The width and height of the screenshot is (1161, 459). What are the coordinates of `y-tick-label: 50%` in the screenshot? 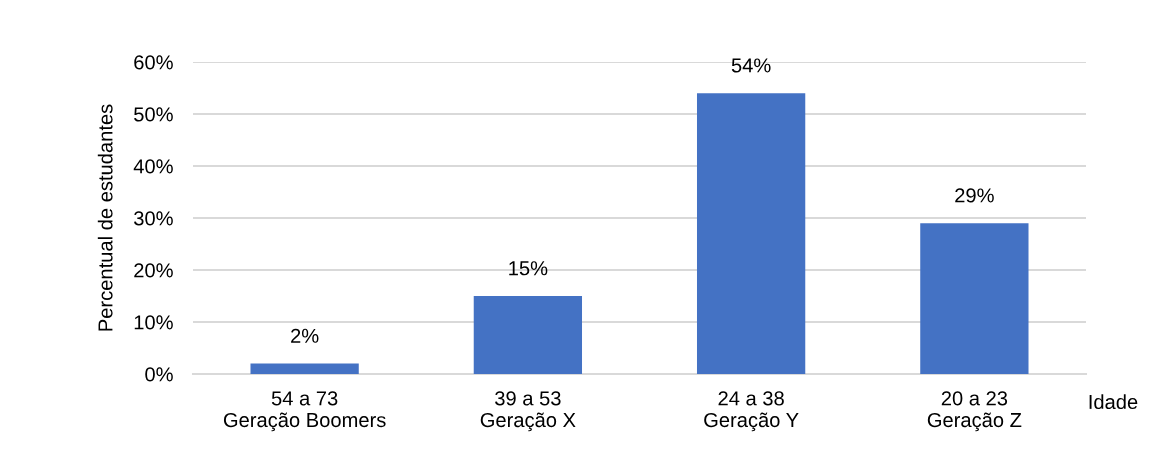 It's located at (153, 114).